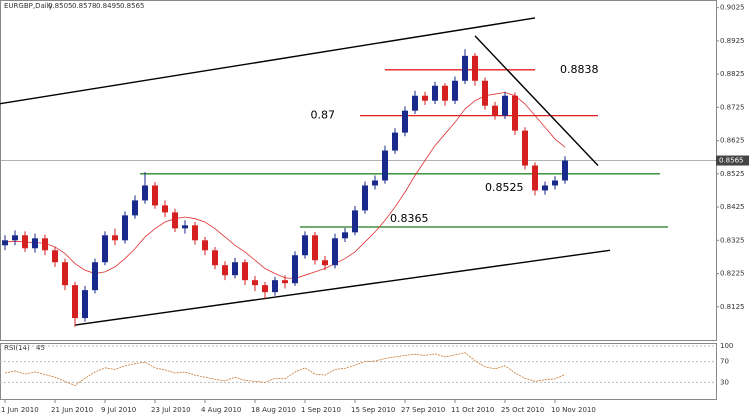 Image resolution: width=749 pixels, height=419 pixels. I want to click on ohlc-low: 0.8495, so click(108, 6).